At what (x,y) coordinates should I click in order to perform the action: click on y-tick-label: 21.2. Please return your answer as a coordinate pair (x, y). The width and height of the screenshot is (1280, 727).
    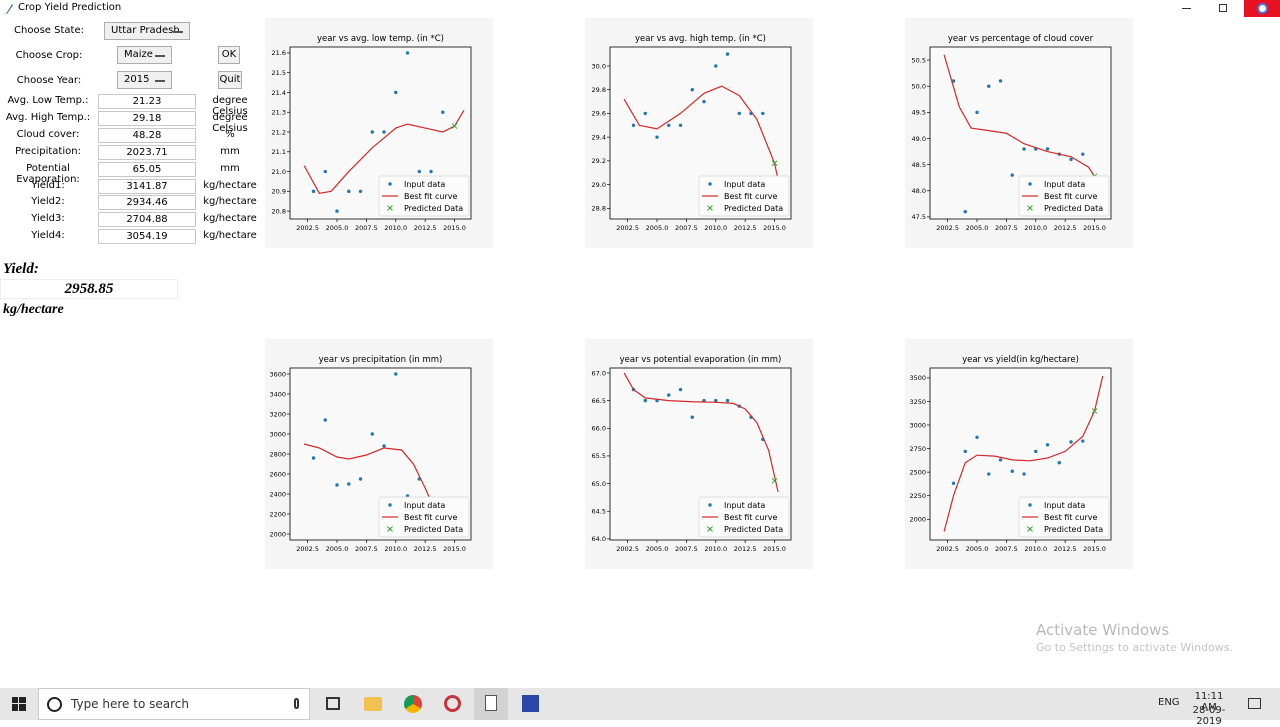
    Looking at the image, I should click on (279, 132).